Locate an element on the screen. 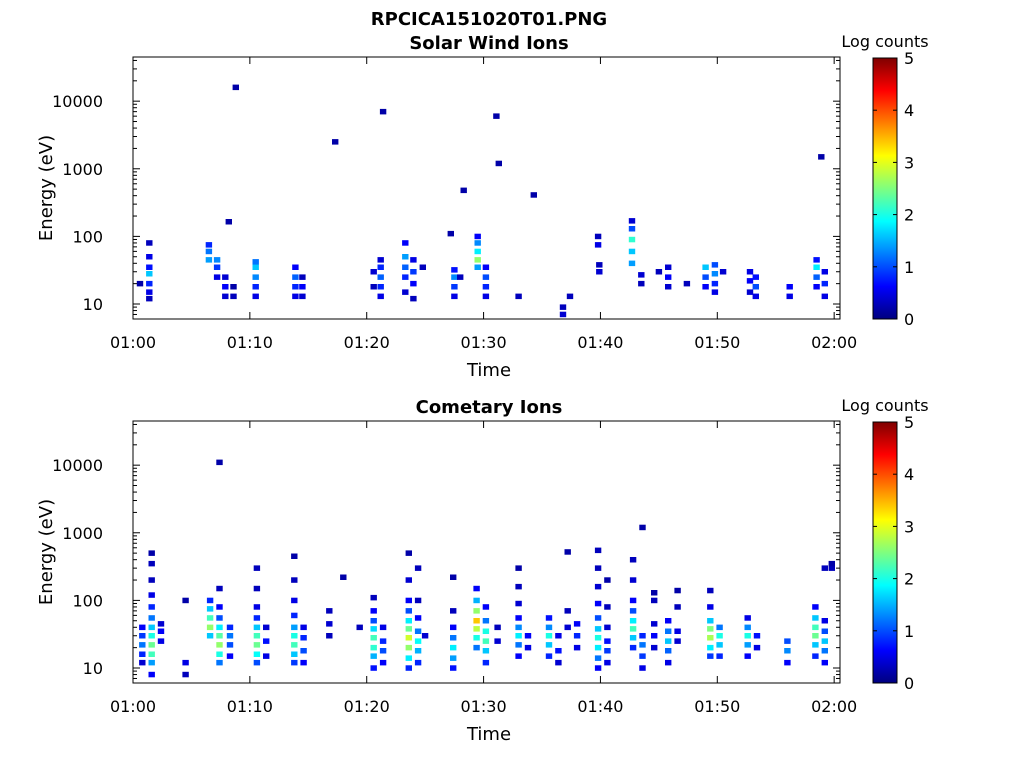  colorbar-tick-label: 1 is located at coordinates (909, 631).